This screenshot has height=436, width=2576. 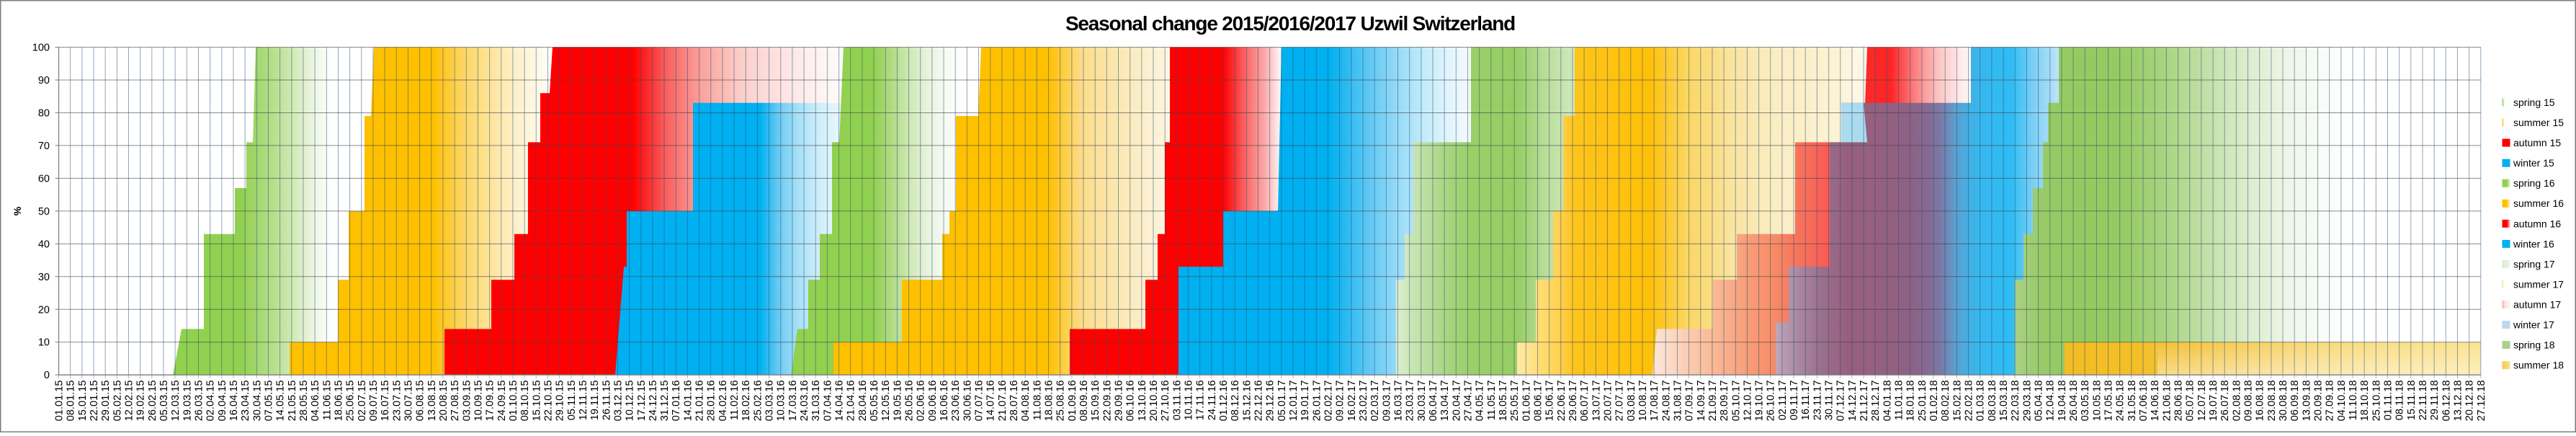 What do you see at coordinates (1841, 402) in the screenshot?
I see `svg-text: 07.12.17` at bounding box center [1841, 402].